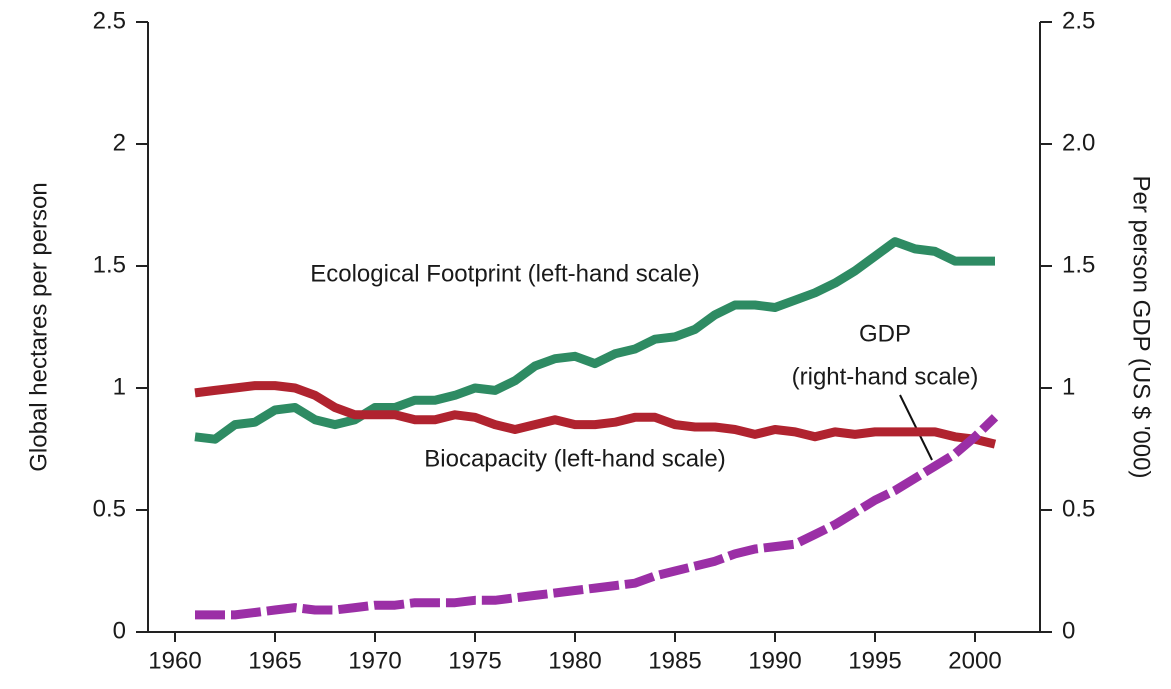  Describe the element at coordinates (505, 273) in the screenshot. I see `series-label: Ecological Footprint (left-hand scale)` at that location.